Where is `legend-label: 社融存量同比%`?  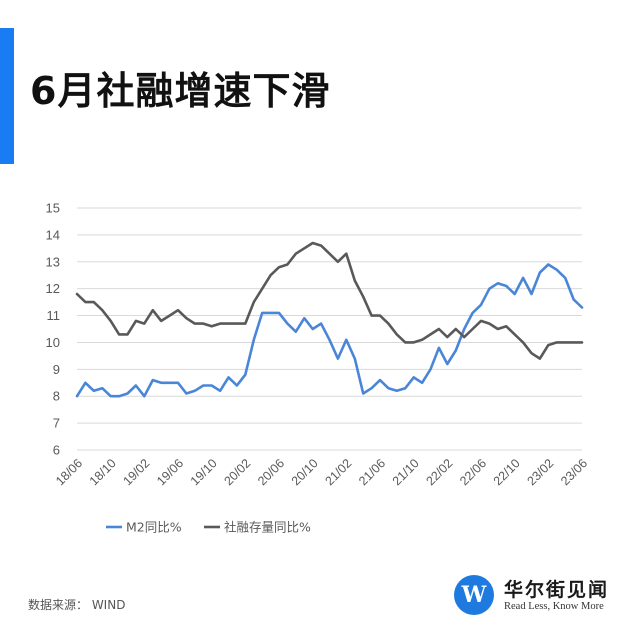 legend-label: 社融存量同比% is located at coordinates (267, 527).